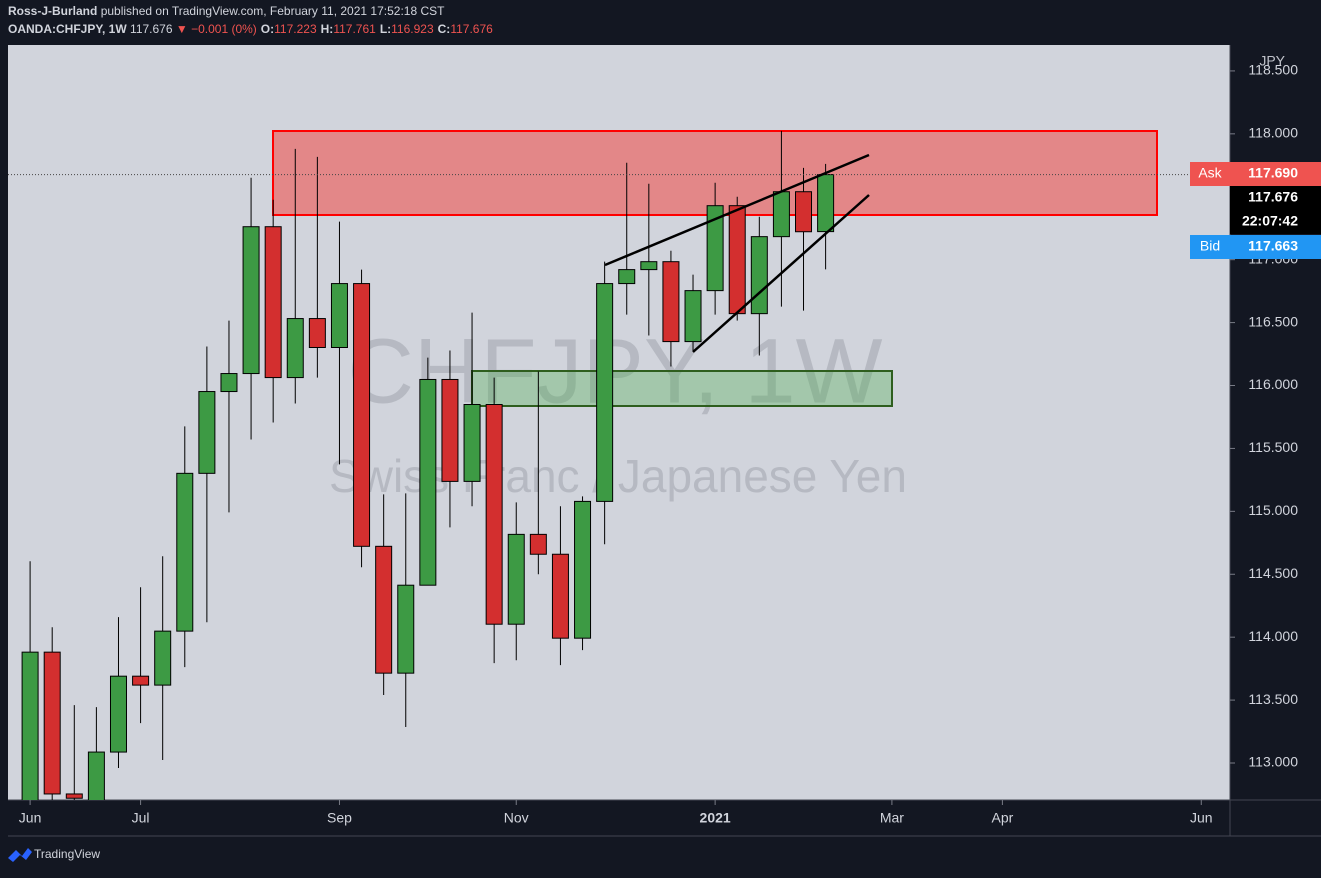  What do you see at coordinates (715, 818) in the screenshot?
I see `x-tick-label: 2021` at bounding box center [715, 818].